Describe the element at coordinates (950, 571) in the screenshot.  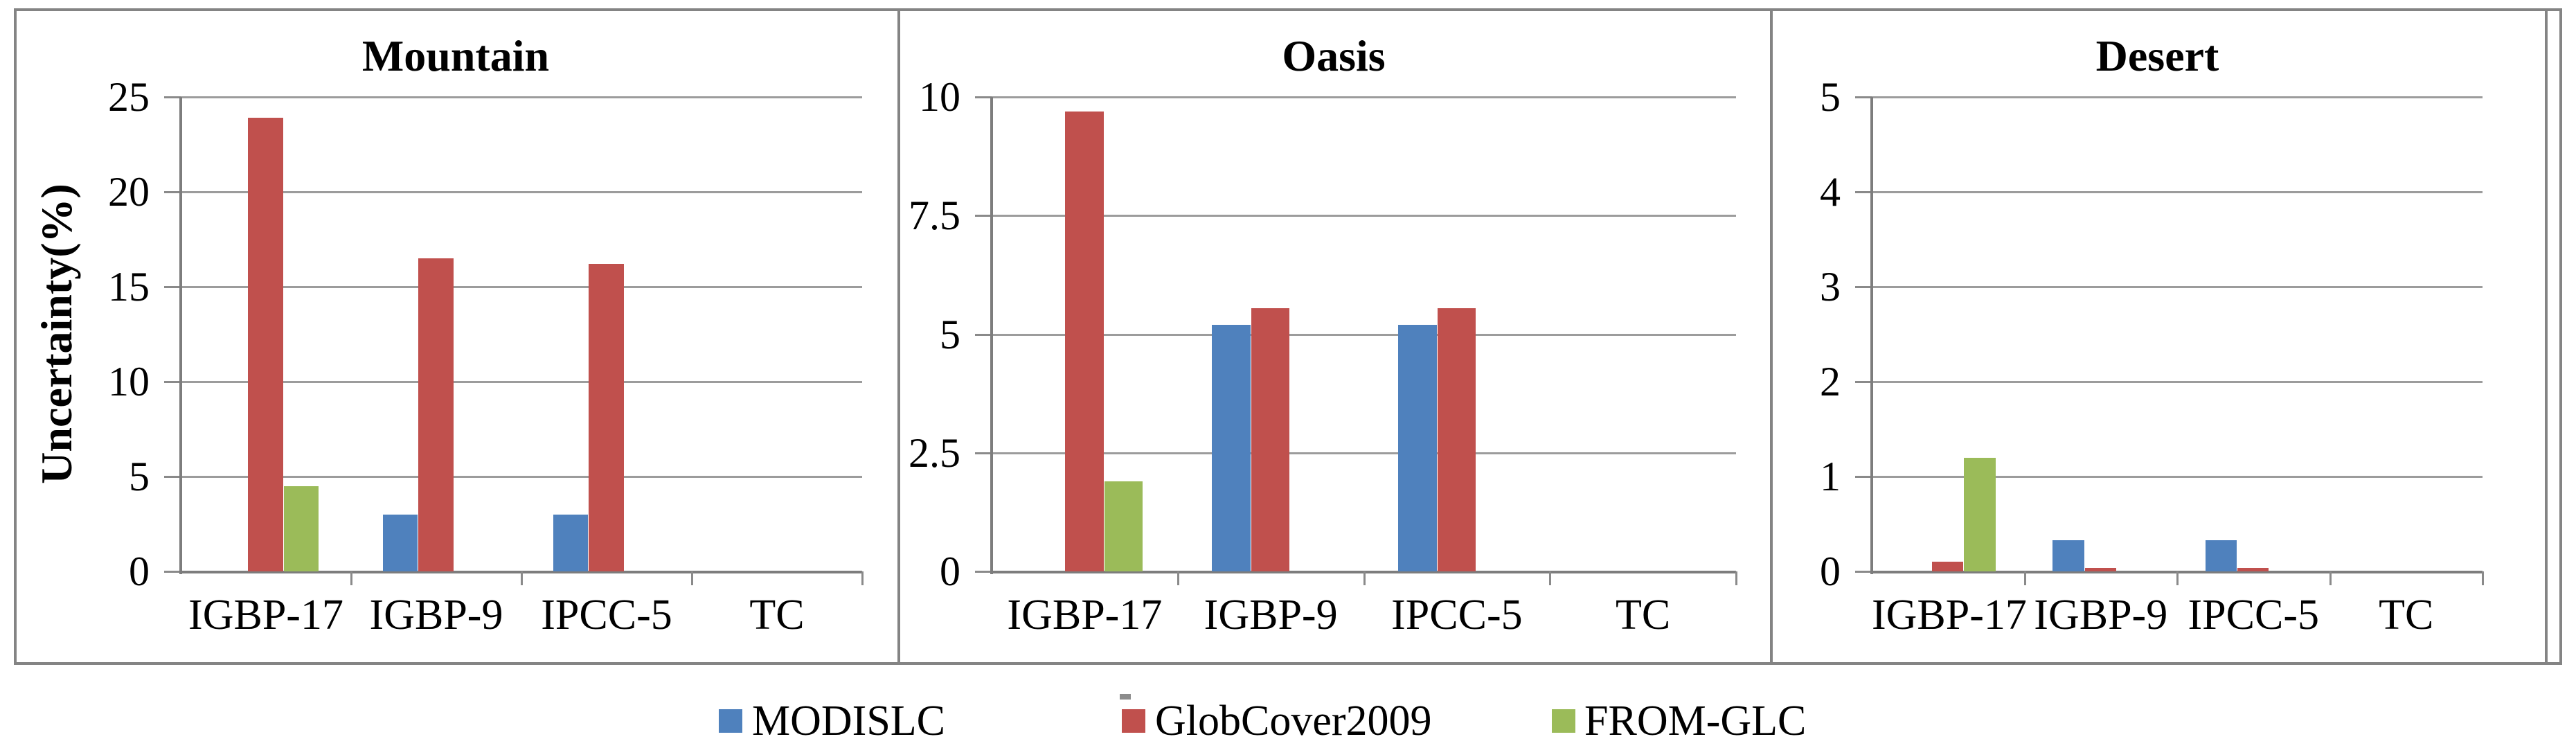
I see `y-tick-label-oasis-0: 0` at that location.